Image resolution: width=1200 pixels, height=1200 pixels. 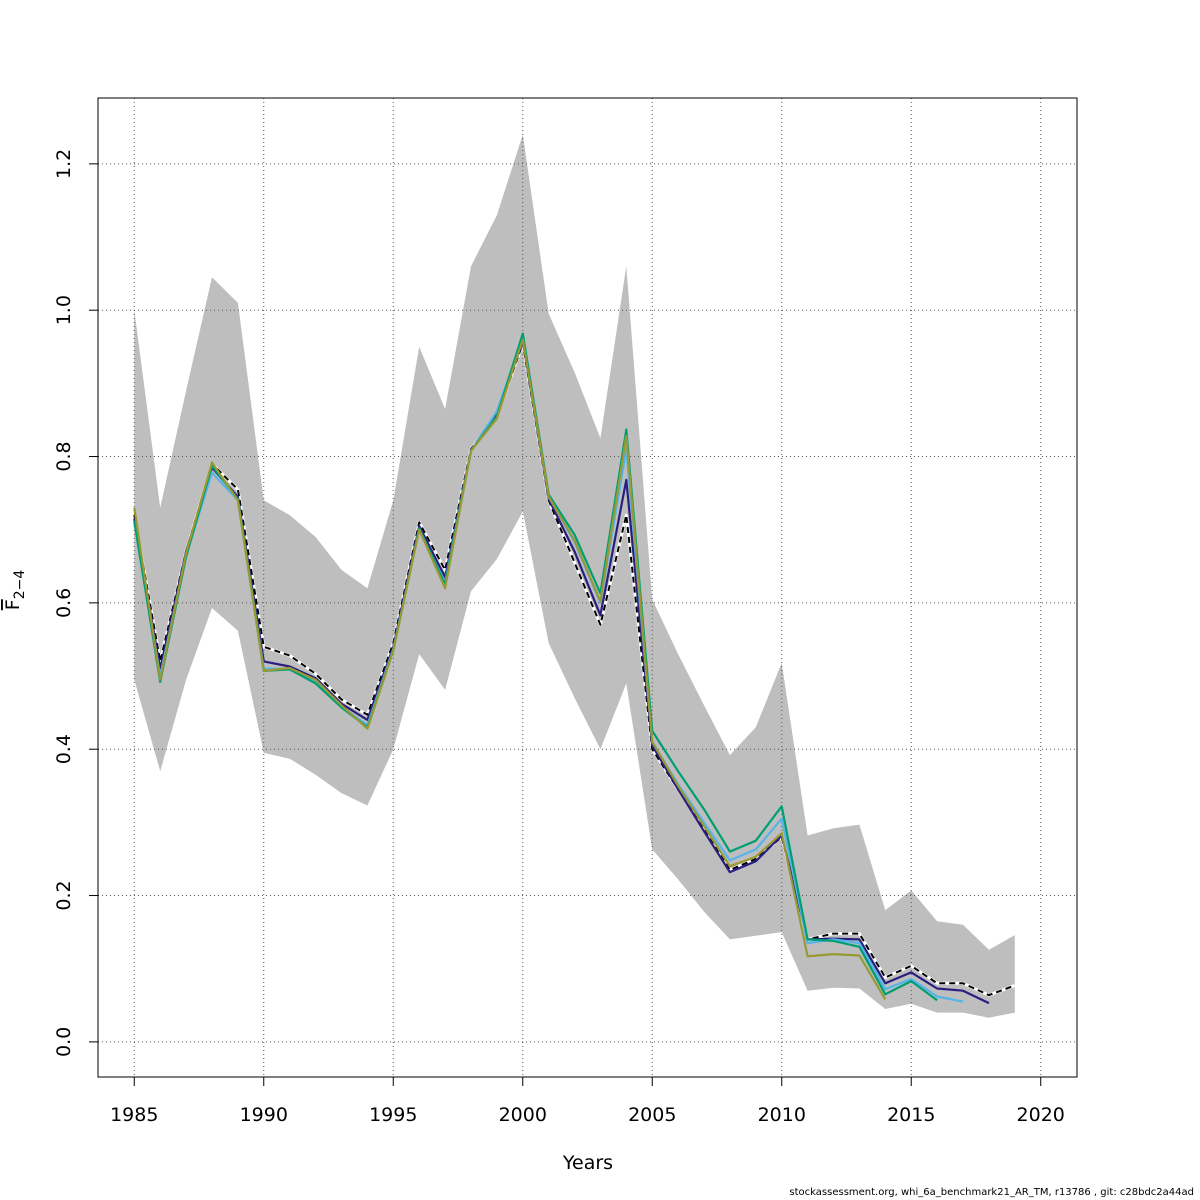 I want to click on x-axis-title: Years, so click(x=587, y=1163).